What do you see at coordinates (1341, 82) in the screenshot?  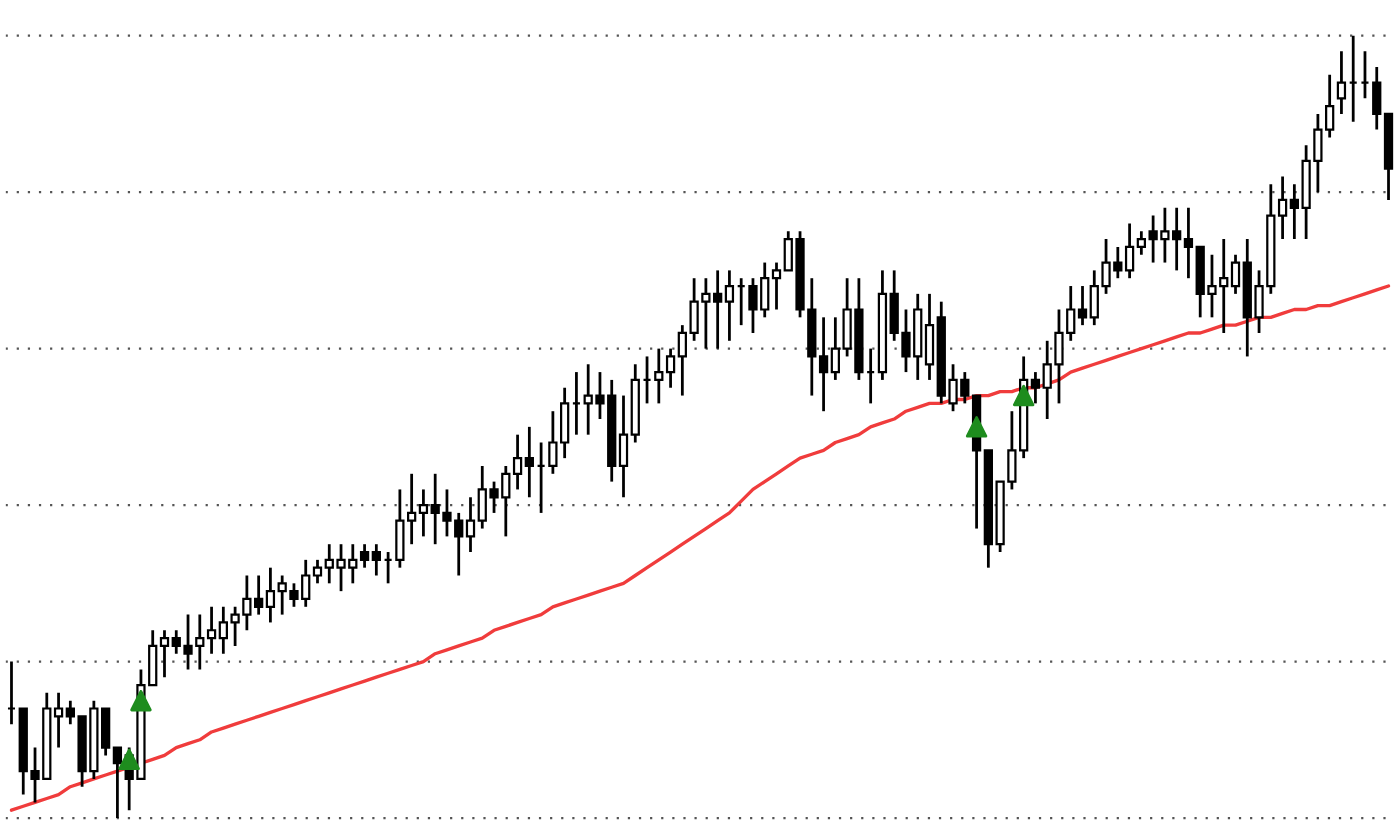 I see `candlestick` at bounding box center [1341, 82].